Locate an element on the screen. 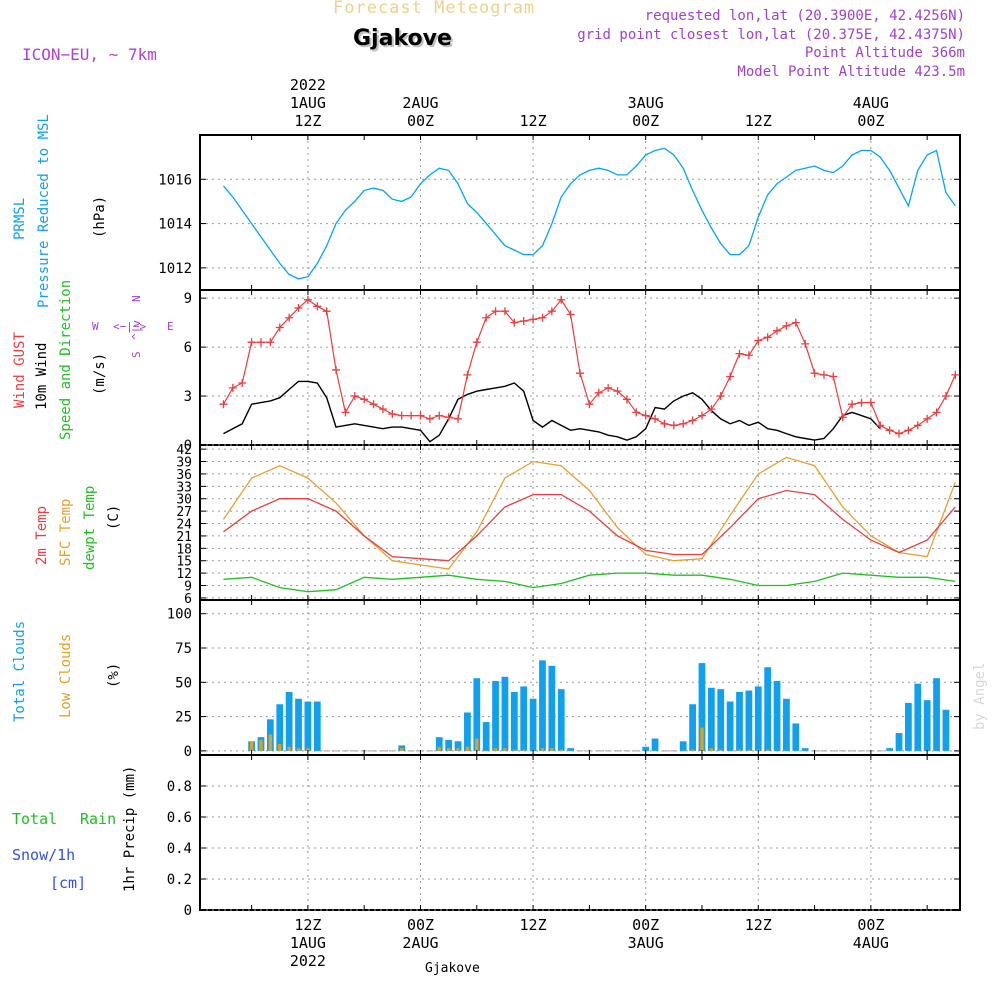 The width and height of the screenshot is (1000, 1000). wind-10m-label: 10m Wind is located at coordinates (42, 376).